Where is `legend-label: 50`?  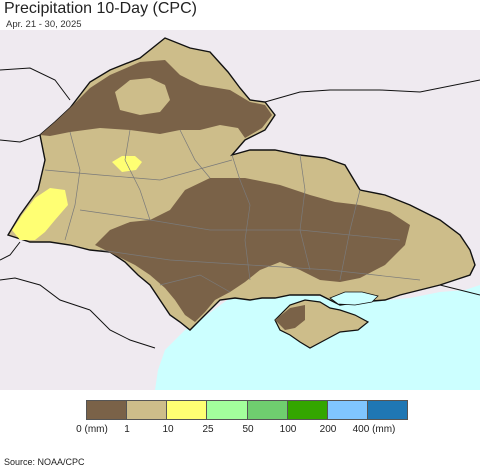
legend-label: 50 is located at coordinates (248, 429).